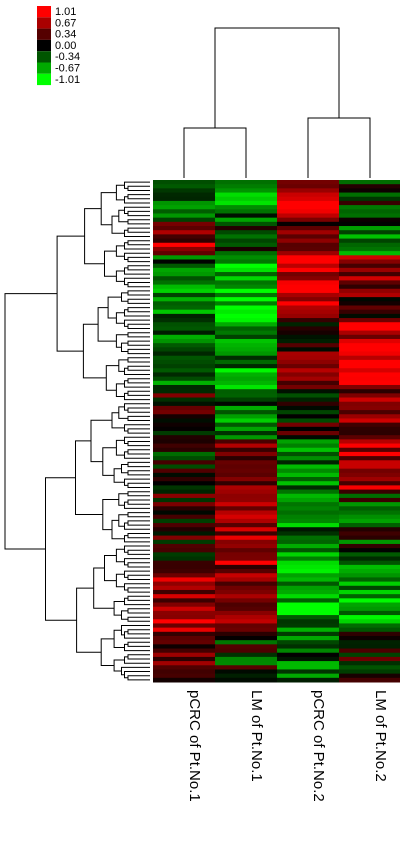 The width and height of the screenshot is (400, 865). Describe the element at coordinates (65, 46) in the screenshot. I see `legend-label: 0.00` at that location.